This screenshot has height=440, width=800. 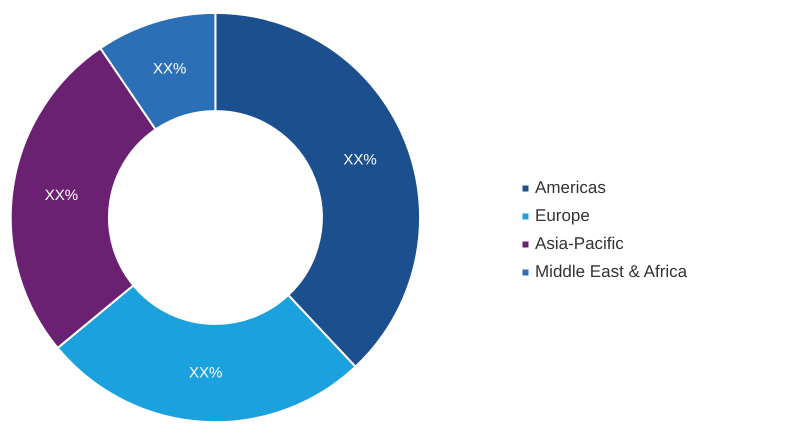 I want to click on legend-label: Middle East & Africa, so click(x=611, y=272).